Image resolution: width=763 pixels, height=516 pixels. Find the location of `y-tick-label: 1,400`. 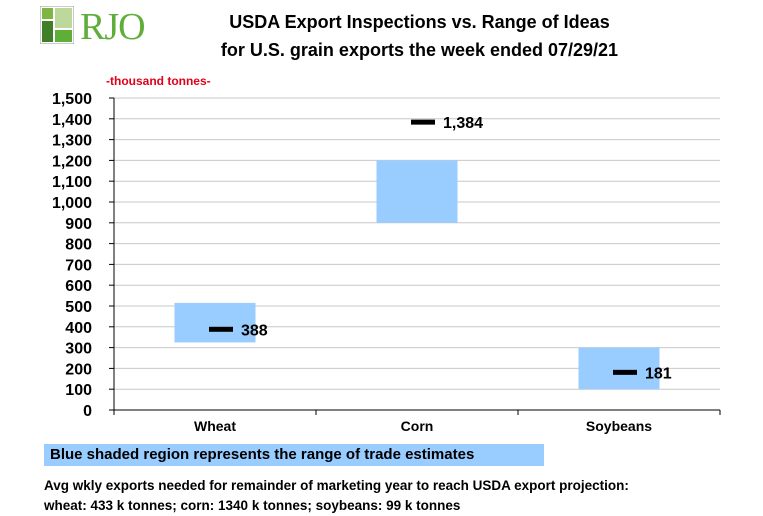

y-tick-label: 1,400 is located at coordinates (72, 120).